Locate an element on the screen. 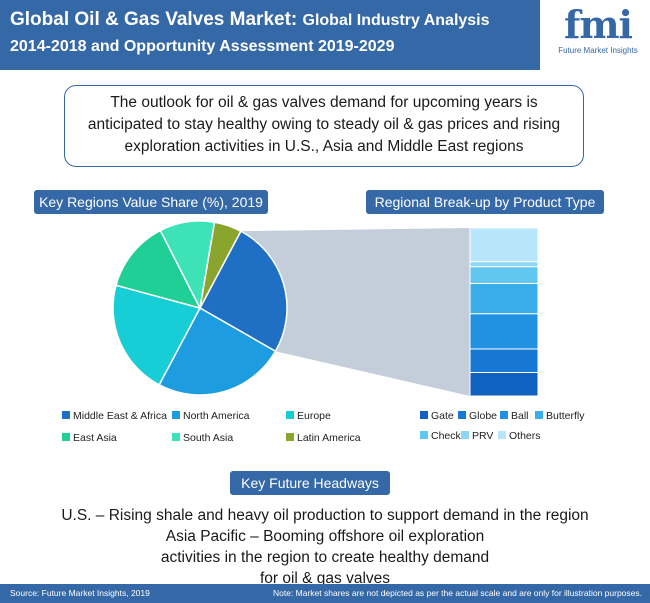  legend-label: Check is located at coordinates (446, 436).